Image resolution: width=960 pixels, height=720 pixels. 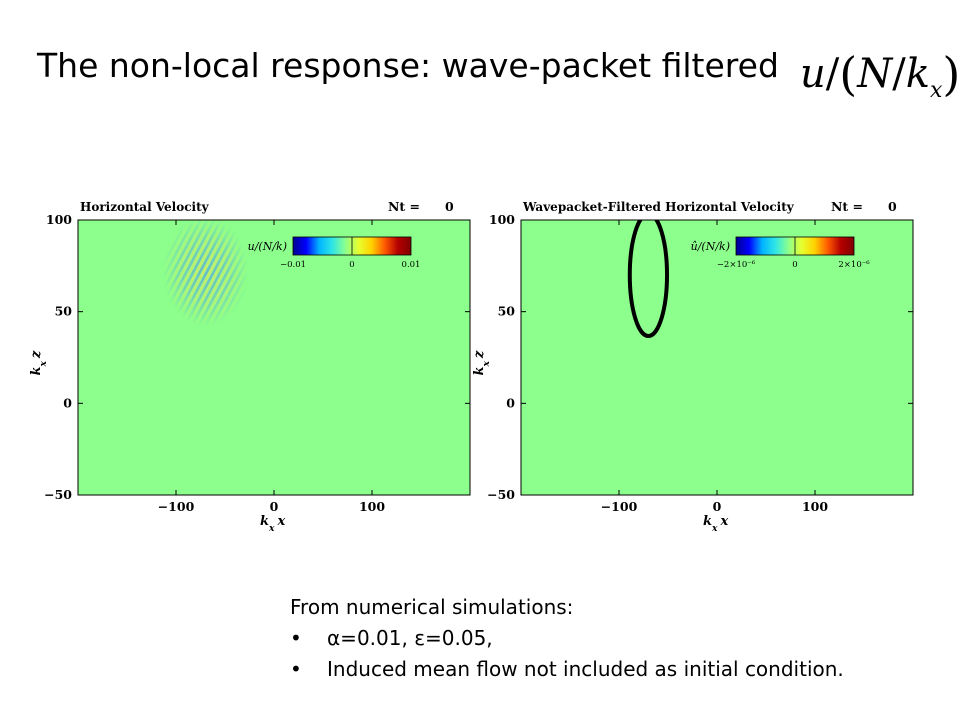 I want to click on formula-subscript: x, so click(x=936, y=90).